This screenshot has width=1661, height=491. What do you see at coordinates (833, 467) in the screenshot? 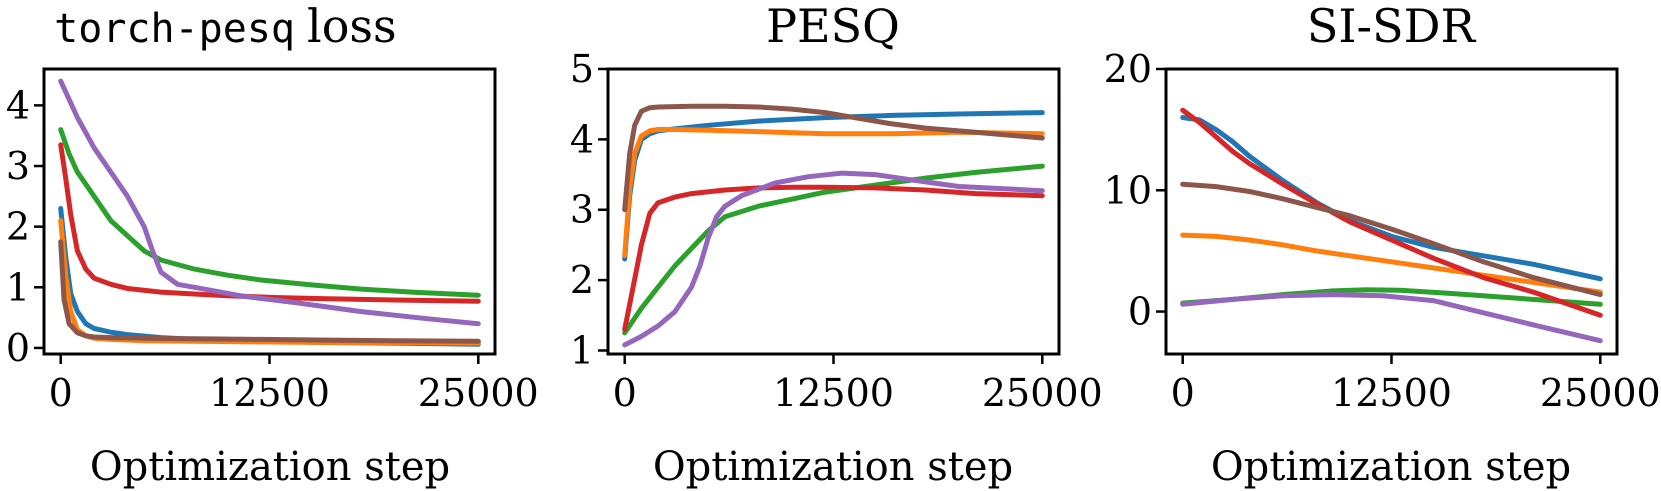
I see `pesq-x-axis-label: Optimization step` at bounding box center [833, 467].